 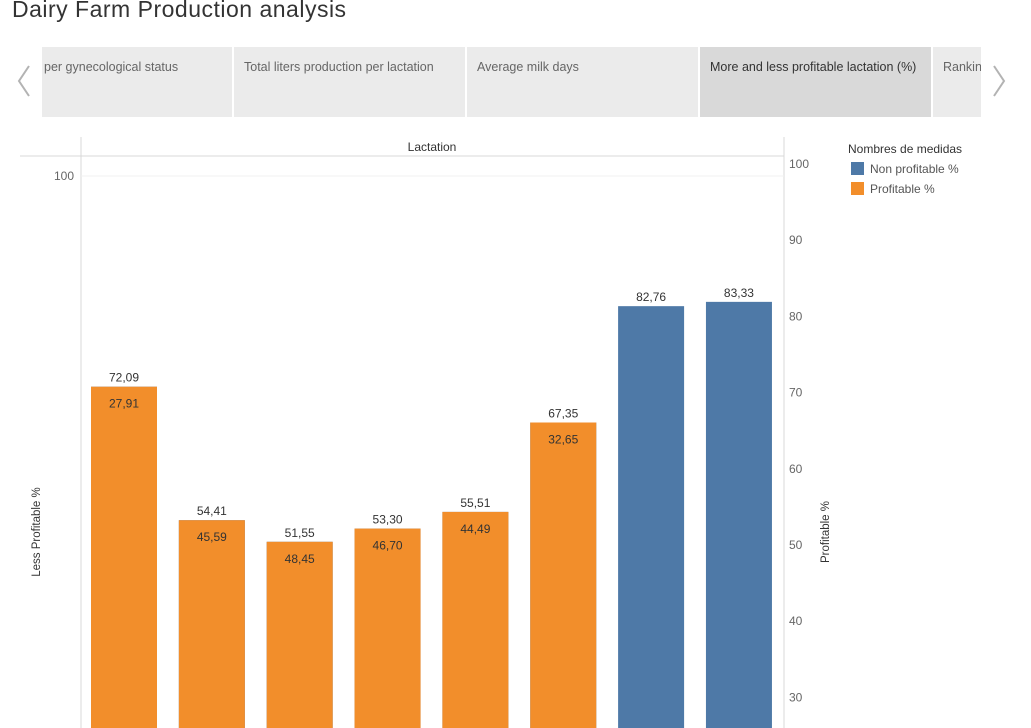 I want to click on right-tick-label: 30, so click(x=796, y=697).